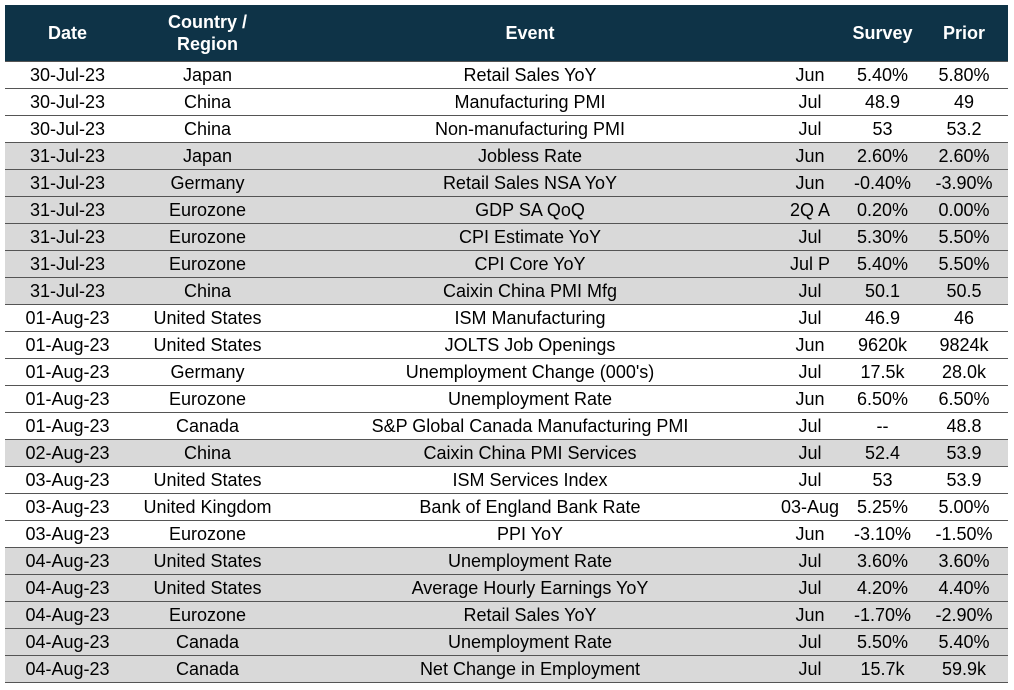 This screenshot has height=690, width=1014. Describe the element at coordinates (530, 102) in the screenshot. I see `table-cell: Manufacturing PMI` at that location.